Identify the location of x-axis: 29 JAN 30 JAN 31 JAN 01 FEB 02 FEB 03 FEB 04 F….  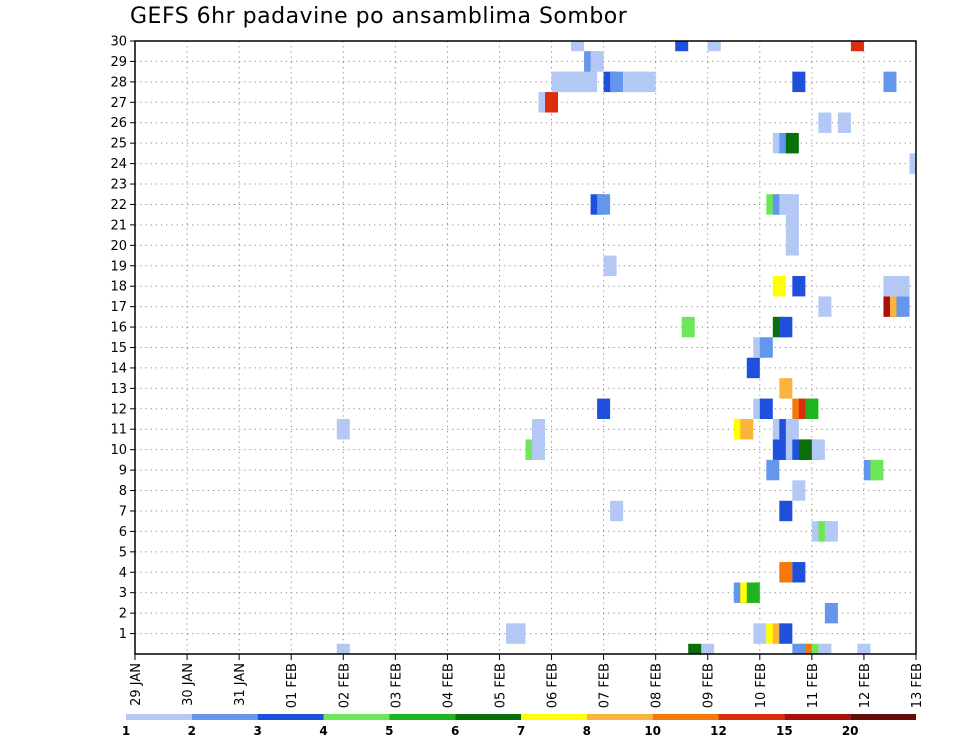
(527, 681).